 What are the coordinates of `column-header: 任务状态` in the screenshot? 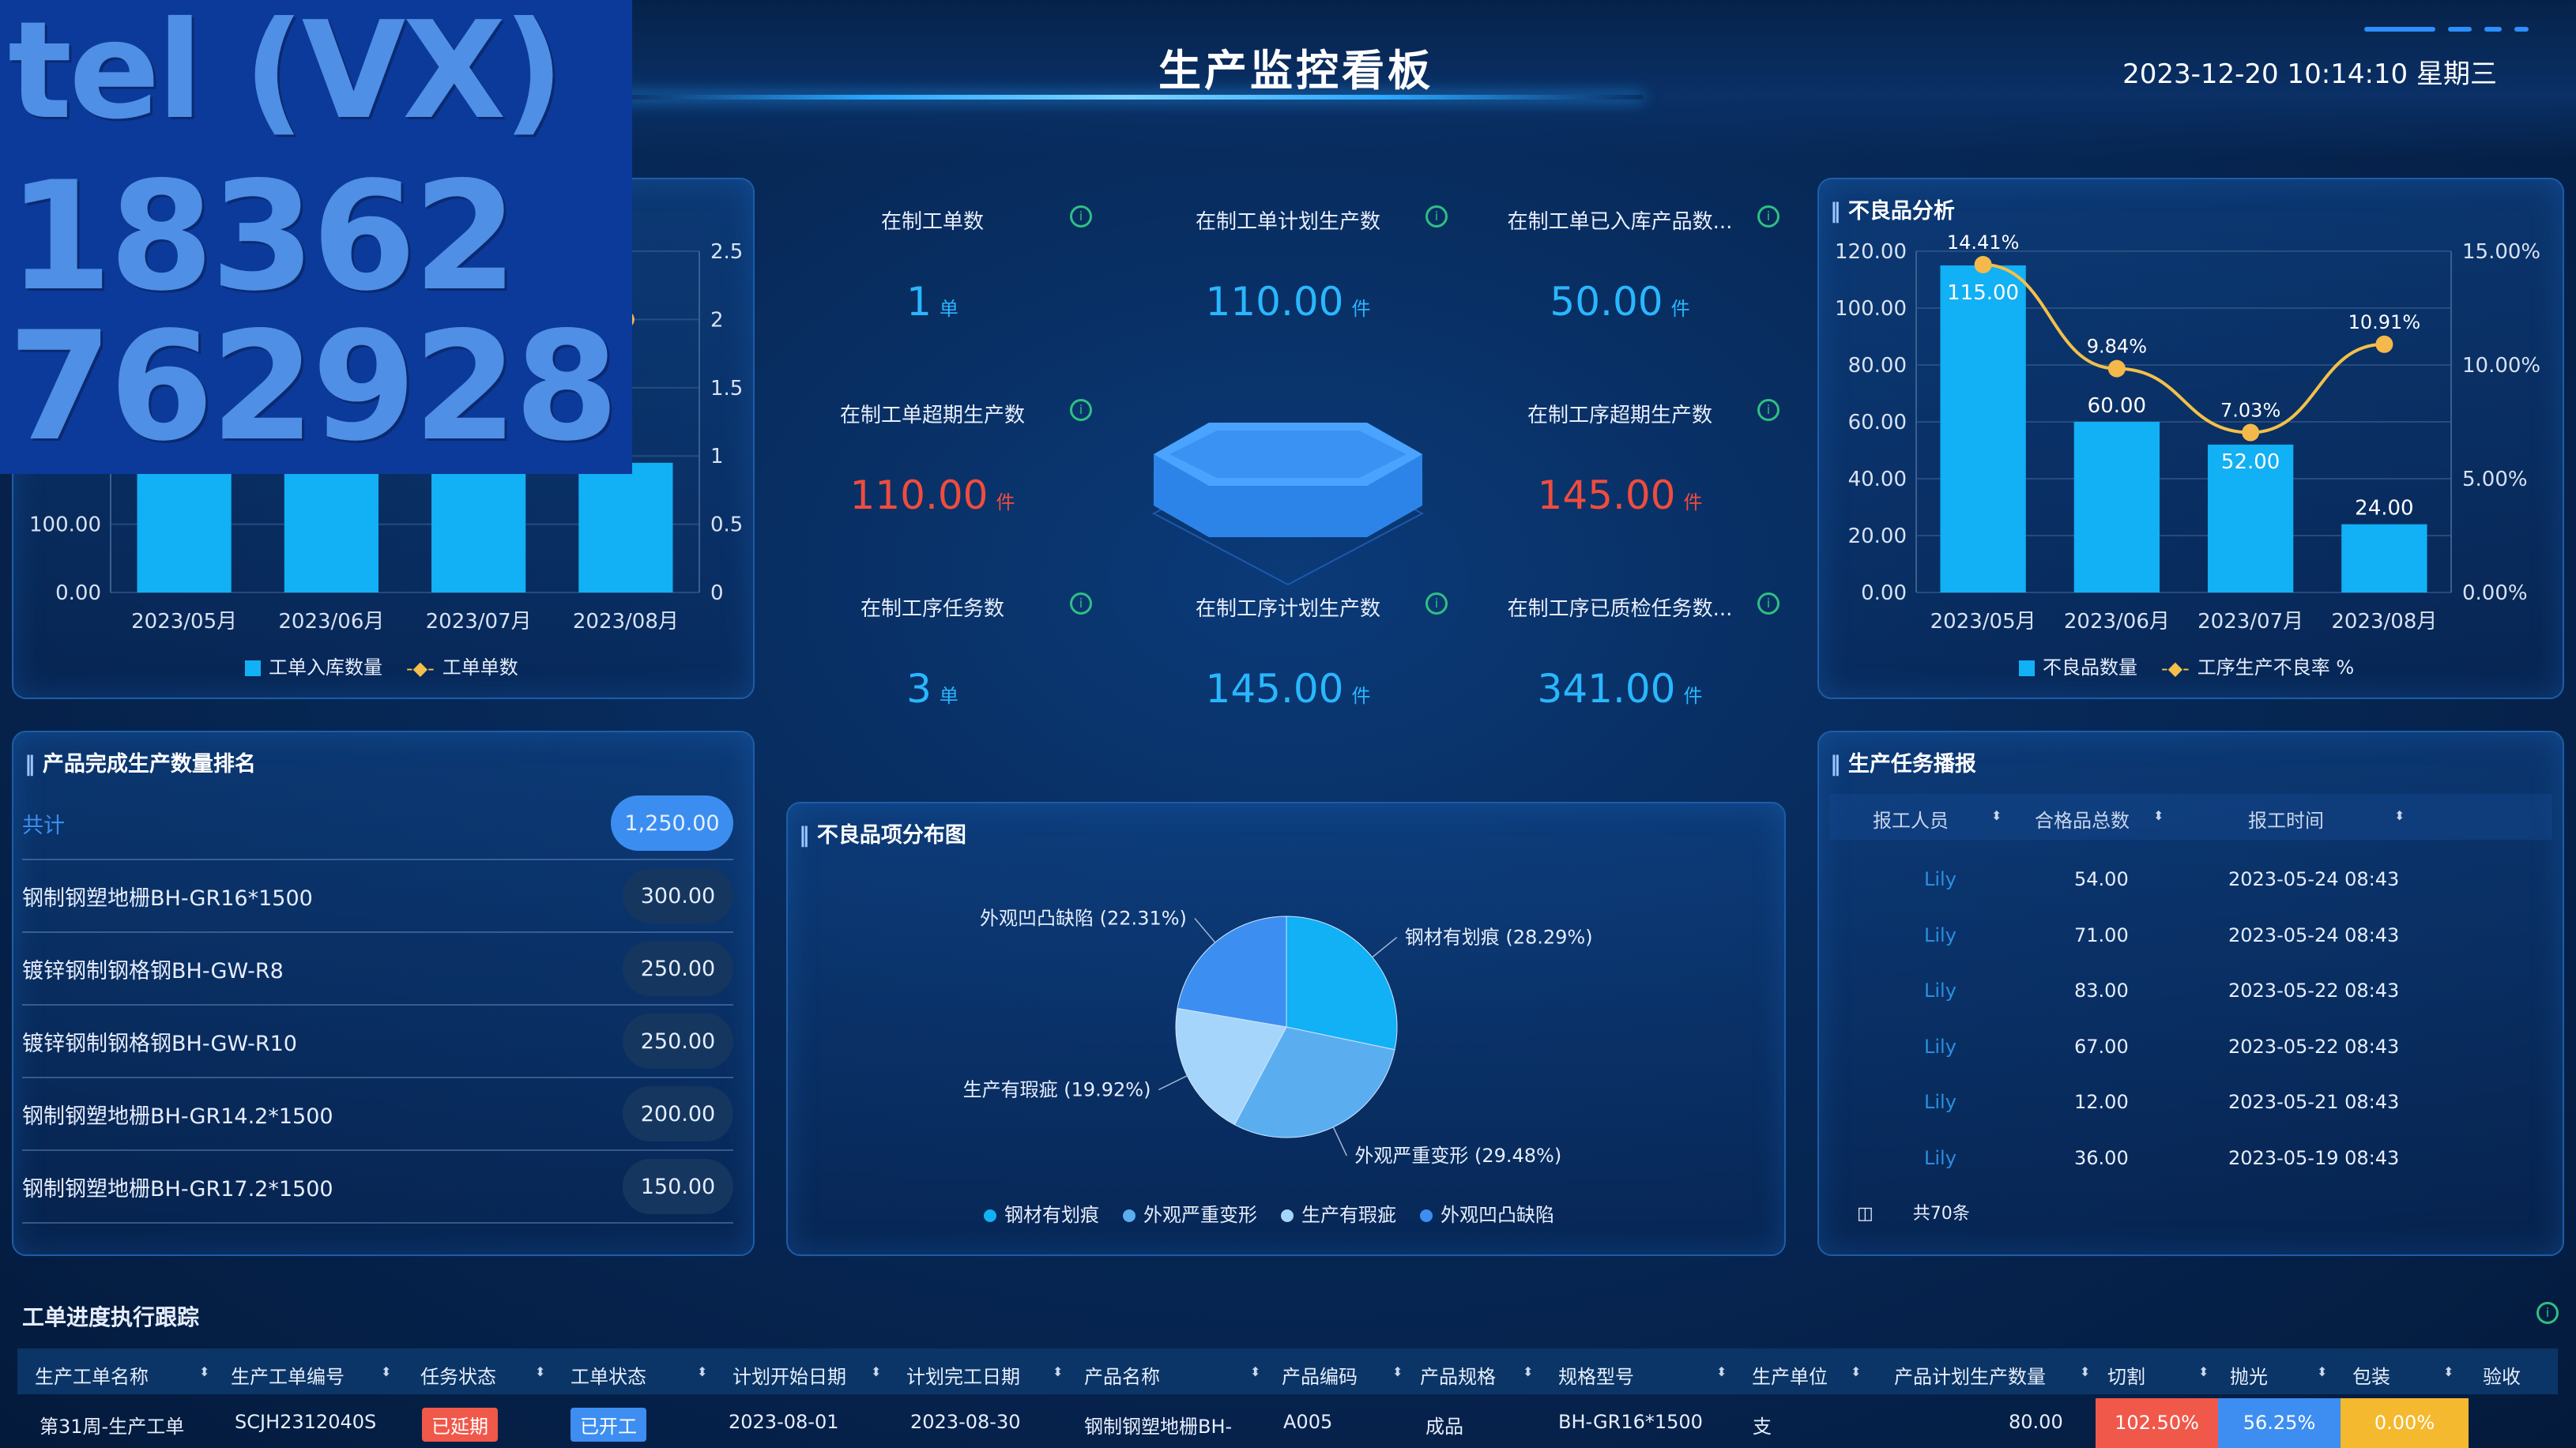 It's located at (458, 1377).